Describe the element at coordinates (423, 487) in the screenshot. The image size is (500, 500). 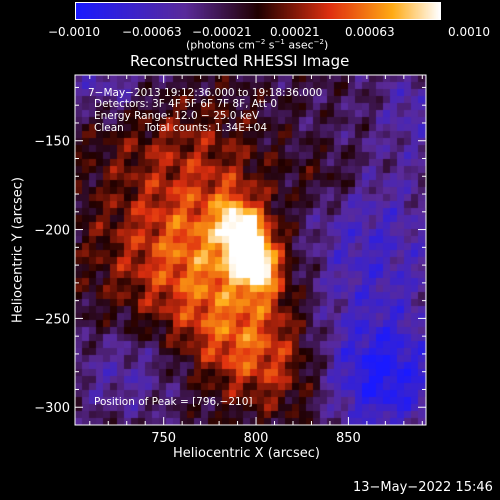
I see `footer-timestamp: 13−May−2022 15:46` at that location.